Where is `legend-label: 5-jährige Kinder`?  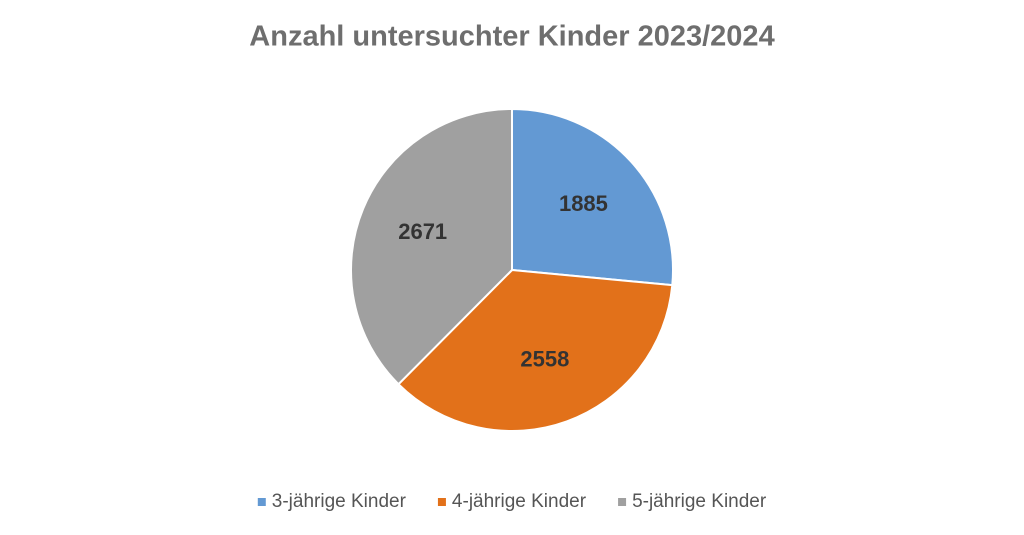 legend-label: 5-jährige Kinder is located at coordinates (699, 501).